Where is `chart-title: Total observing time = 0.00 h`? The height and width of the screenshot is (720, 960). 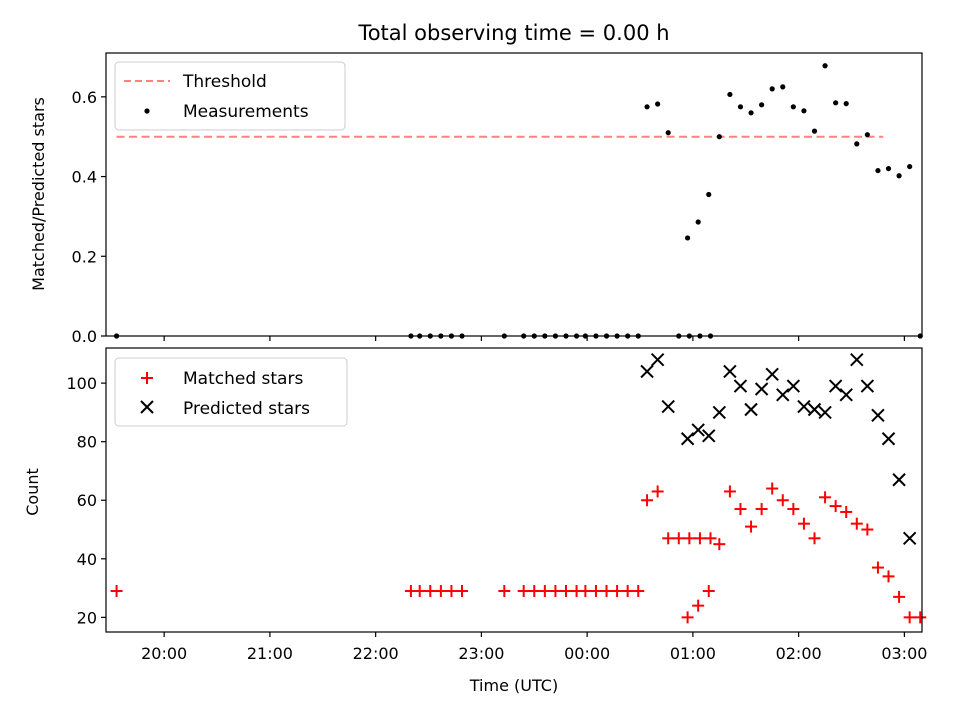
chart-title: Total observing time = 0.00 h is located at coordinates (513, 33).